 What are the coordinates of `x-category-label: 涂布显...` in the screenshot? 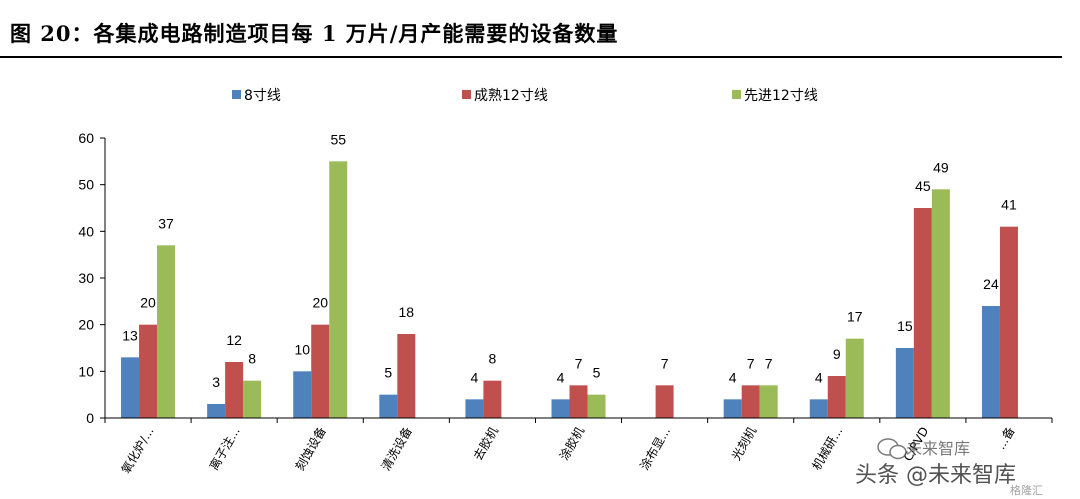 It's located at (654, 448).